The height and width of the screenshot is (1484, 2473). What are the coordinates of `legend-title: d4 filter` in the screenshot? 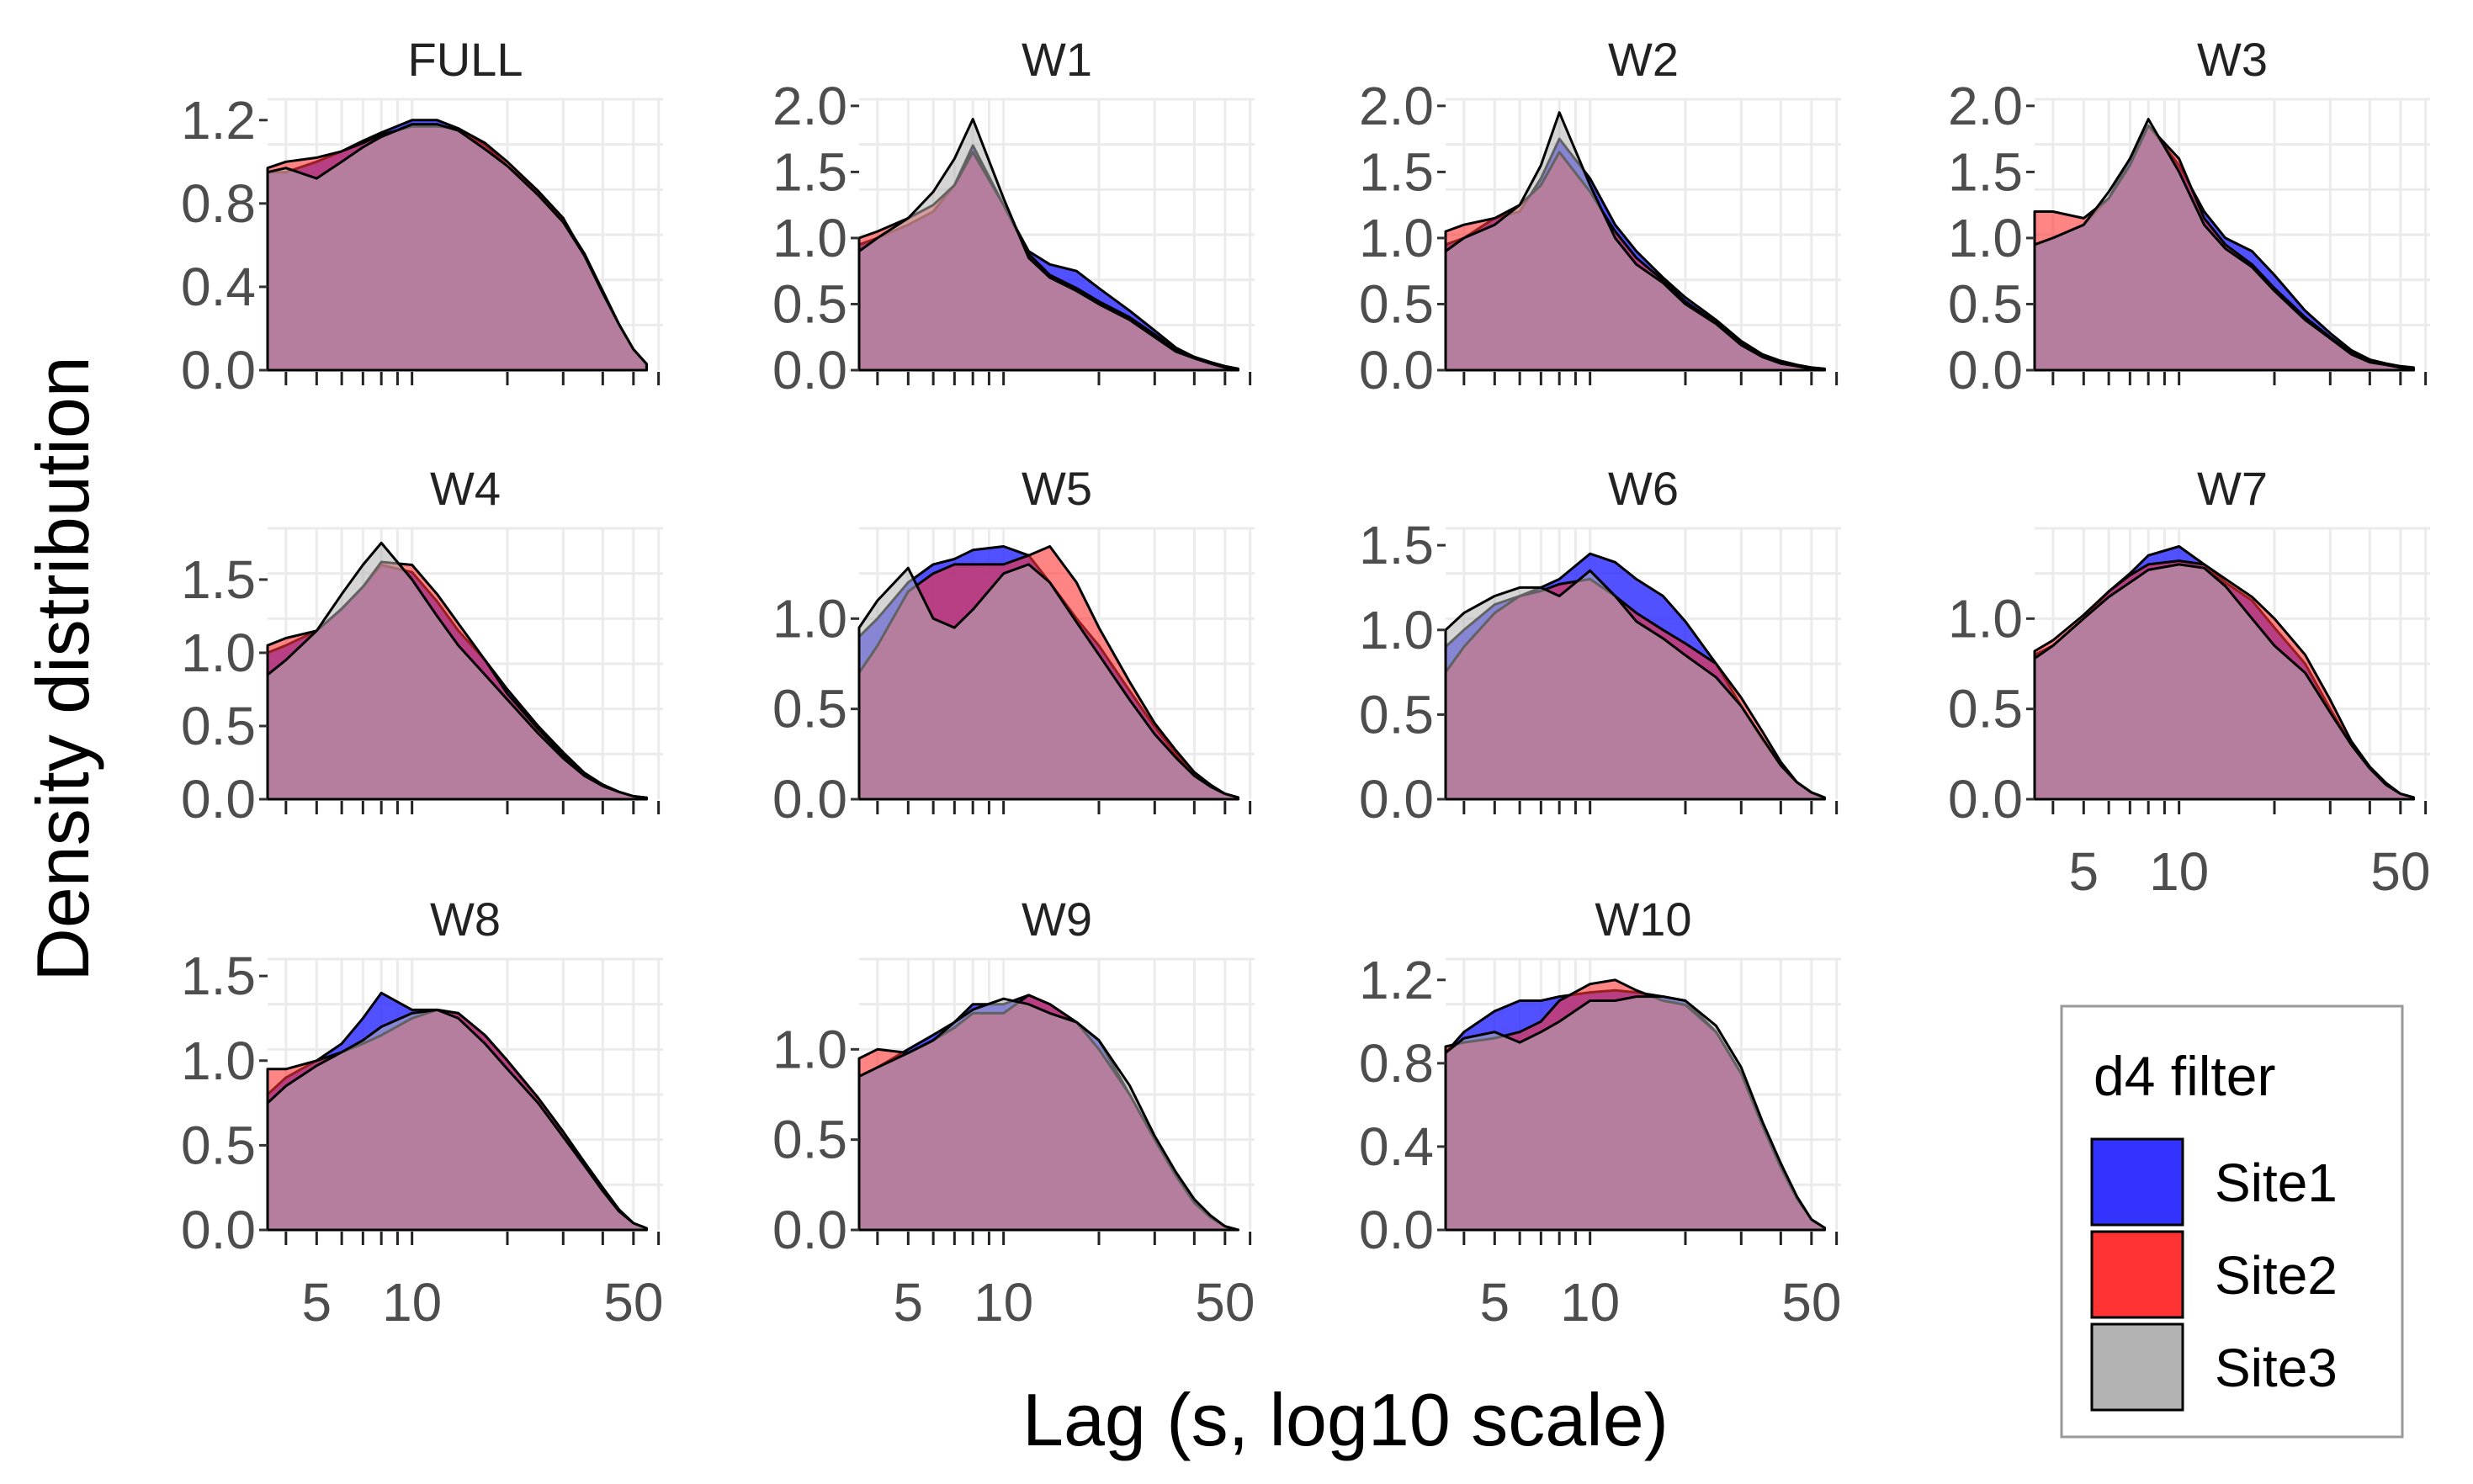 It's located at (2184, 1076).